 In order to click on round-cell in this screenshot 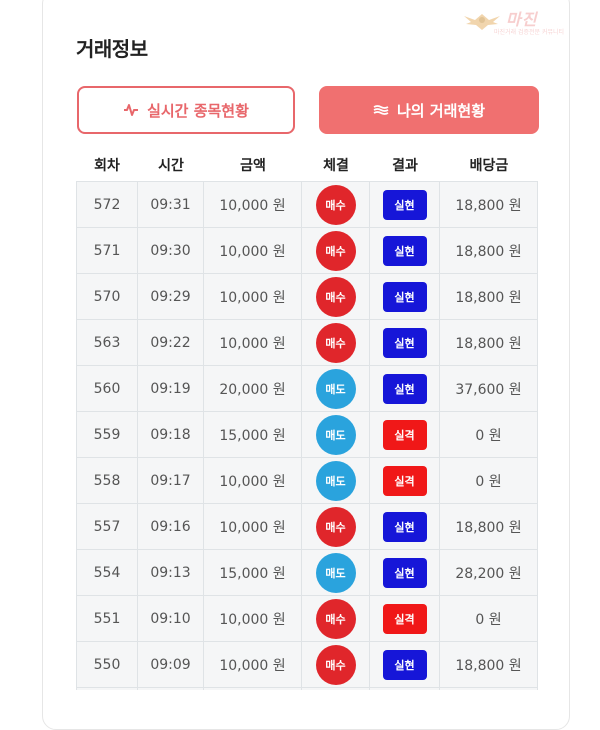, I will do `click(107, 689)`.